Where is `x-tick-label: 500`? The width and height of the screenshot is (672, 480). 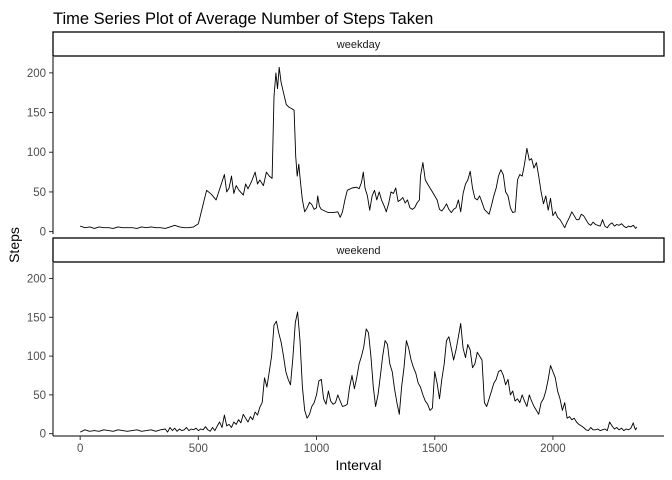 x-tick-label: 500 is located at coordinates (198, 449).